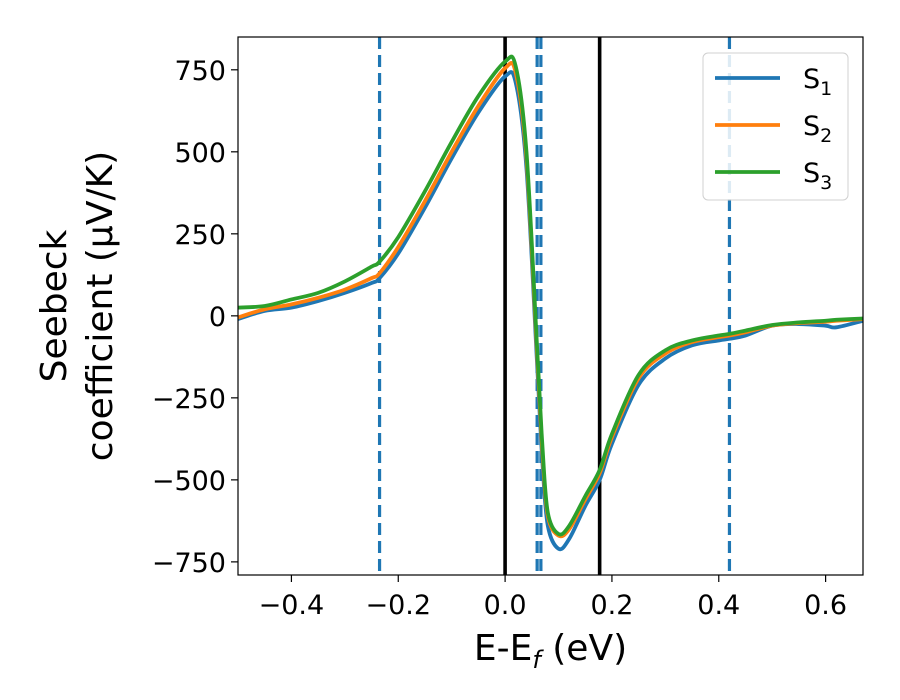  What do you see at coordinates (718, 605) in the screenshot?
I see `x-tick-label: 0.4` at bounding box center [718, 605].